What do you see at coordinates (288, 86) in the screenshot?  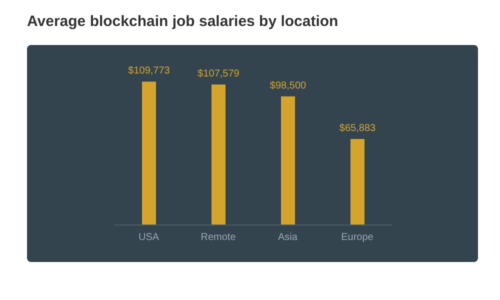 I see `data-label: $98,500` at bounding box center [288, 86].